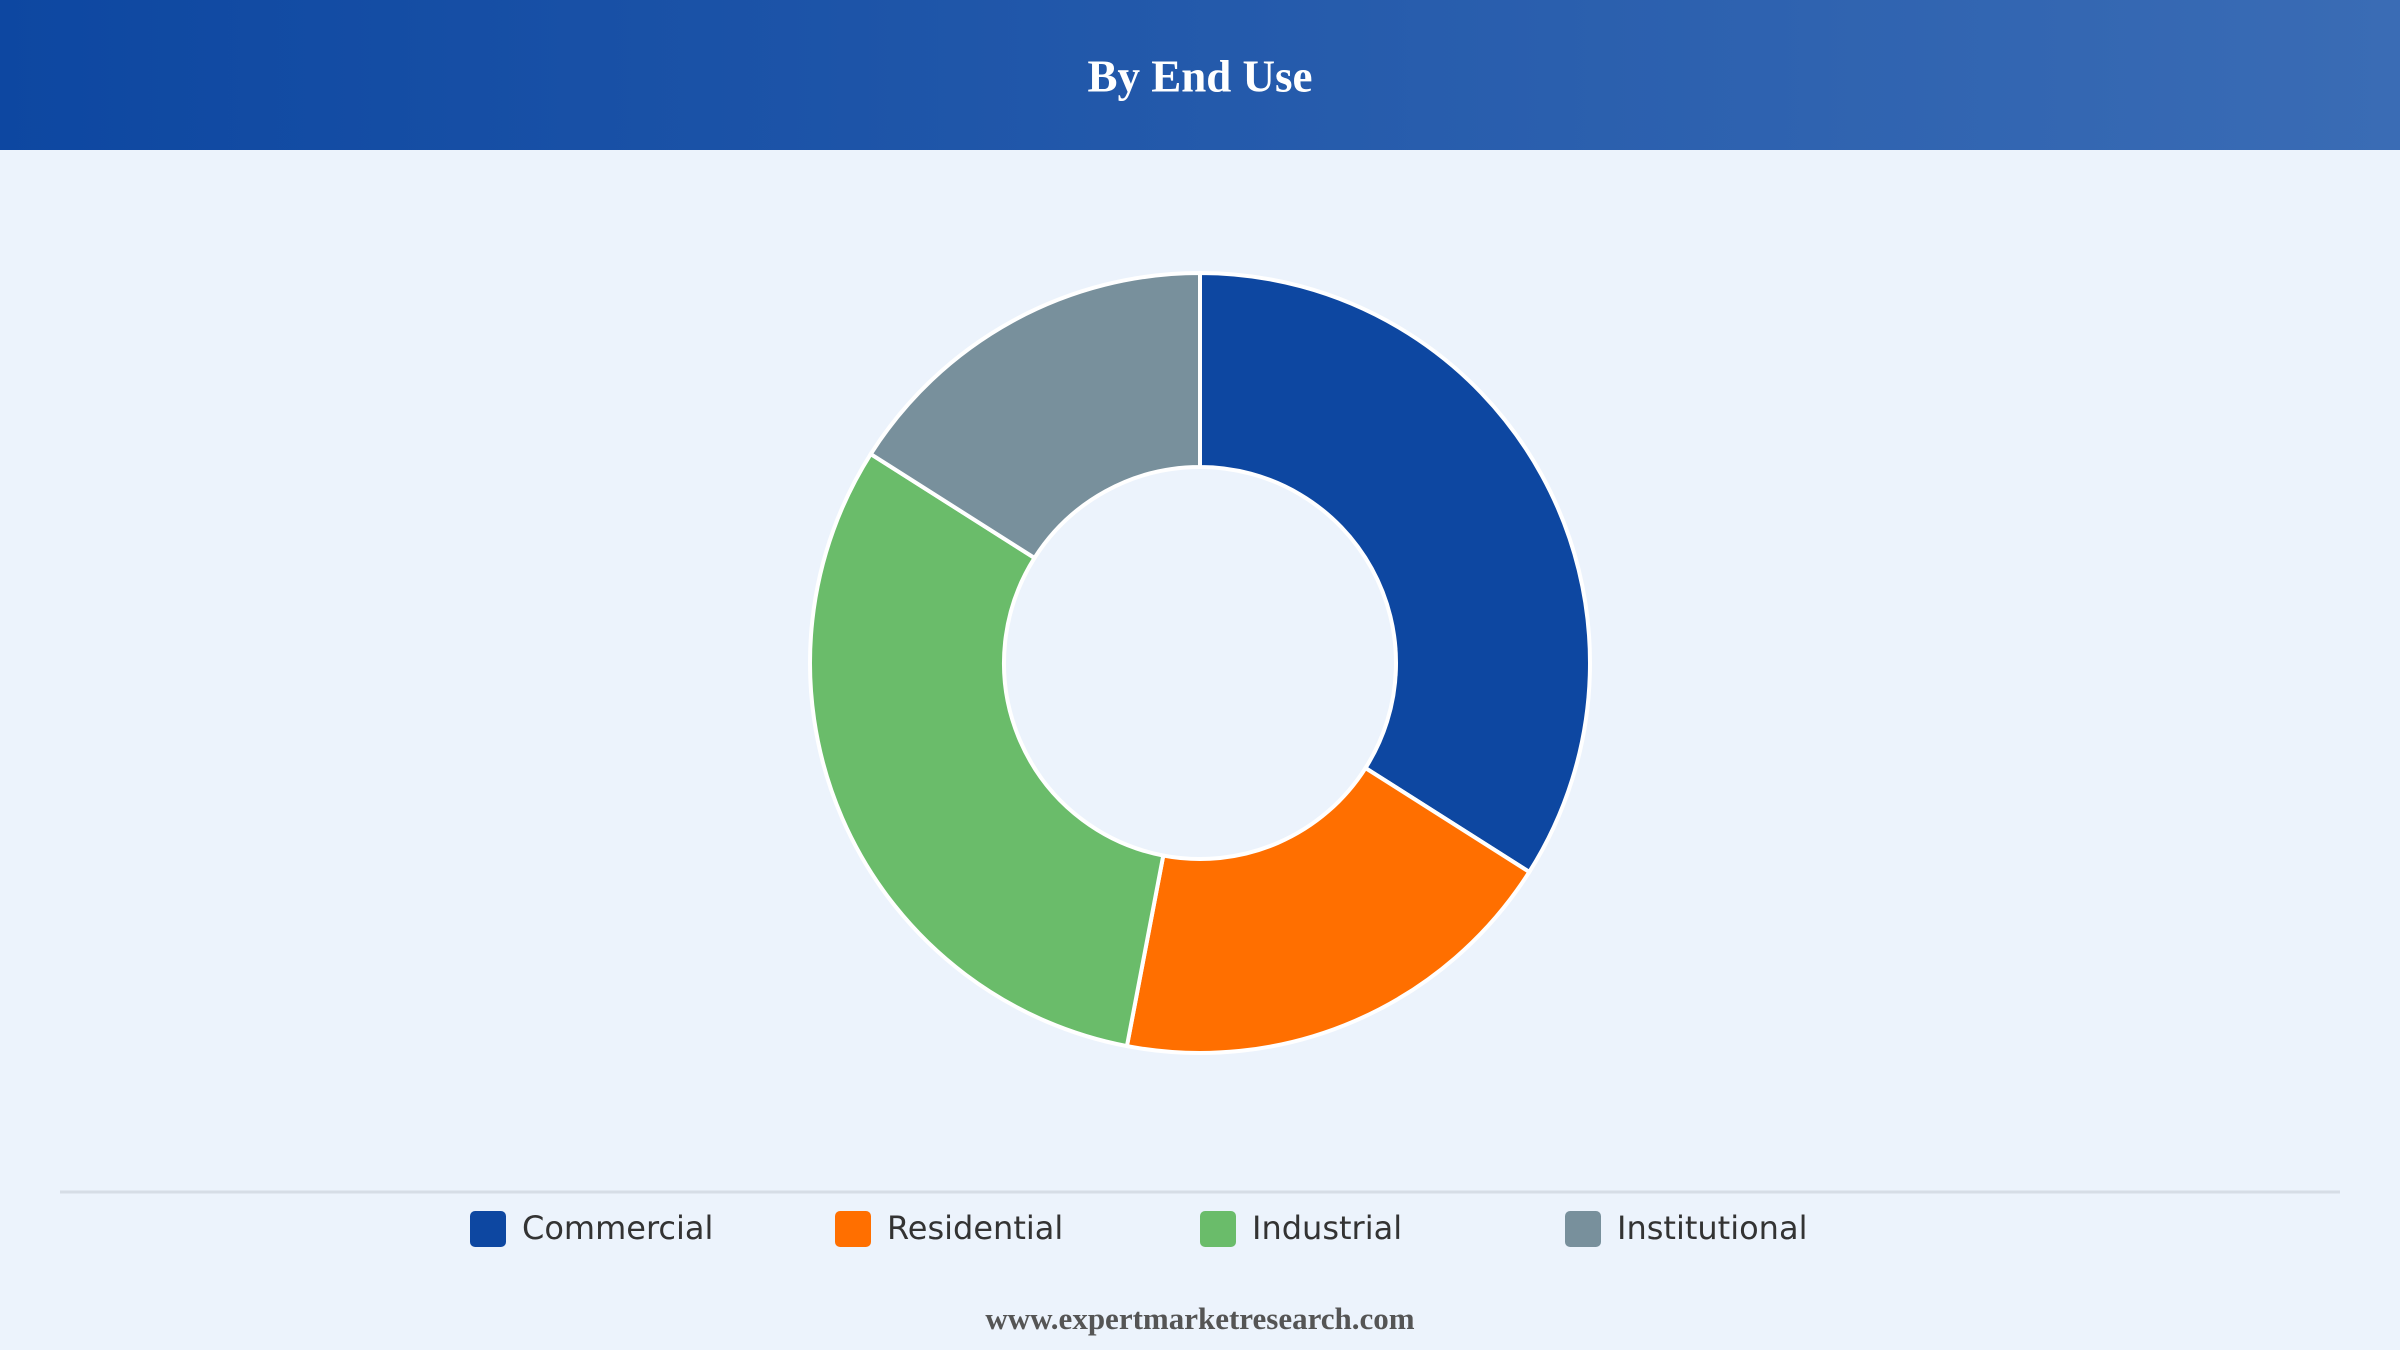 The width and height of the screenshot is (2400, 1350). What do you see at coordinates (1712, 1228) in the screenshot?
I see `legend-label: Institutional` at bounding box center [1712, 1228].